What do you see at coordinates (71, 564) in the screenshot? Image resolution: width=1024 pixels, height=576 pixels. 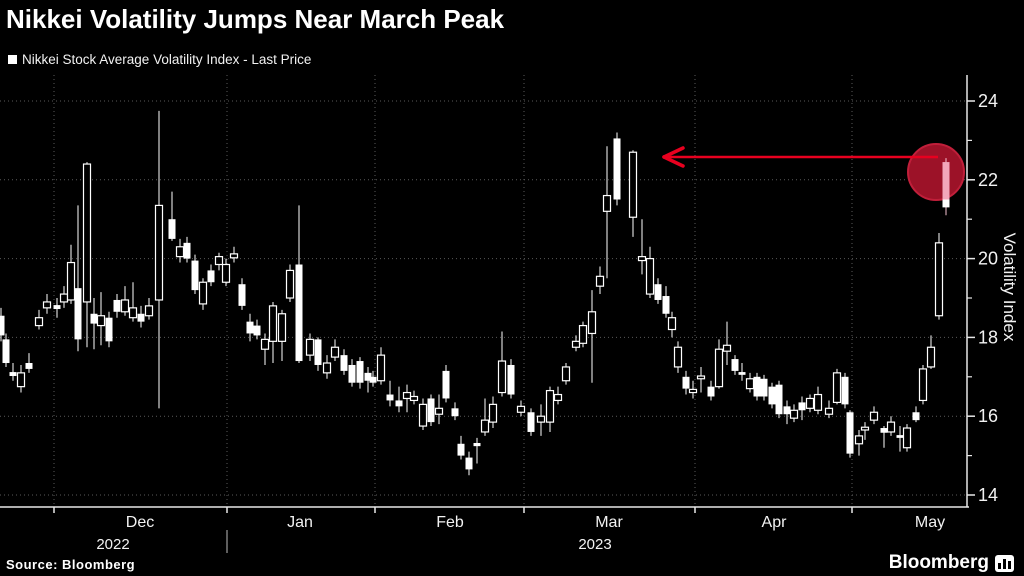 I see `source-credit: Source: Bloomberg` at bounding box center [71, 564].